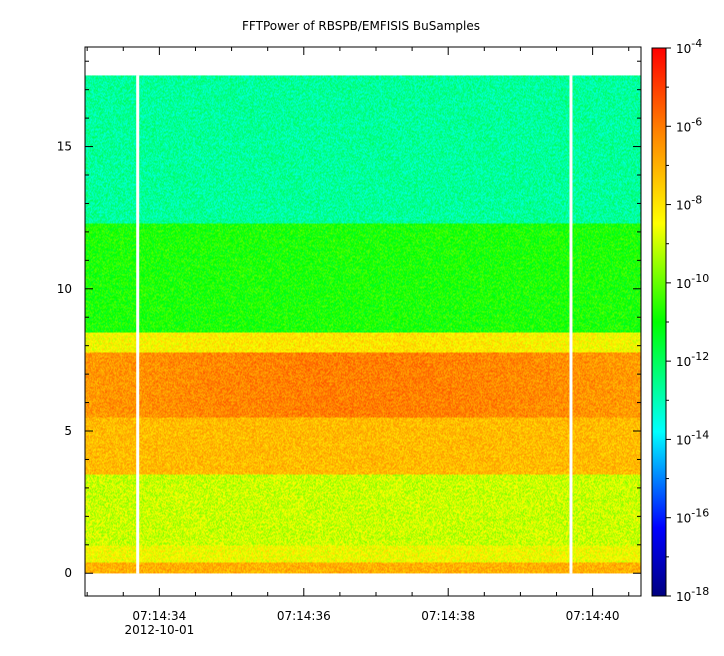 This screenshot has height=656, width=724. What do you see at coordinates (692, 281) in the screenshot?
I see `colorbar-tick-label: 10⁻¹⁰` at bounding box center [692, 281].